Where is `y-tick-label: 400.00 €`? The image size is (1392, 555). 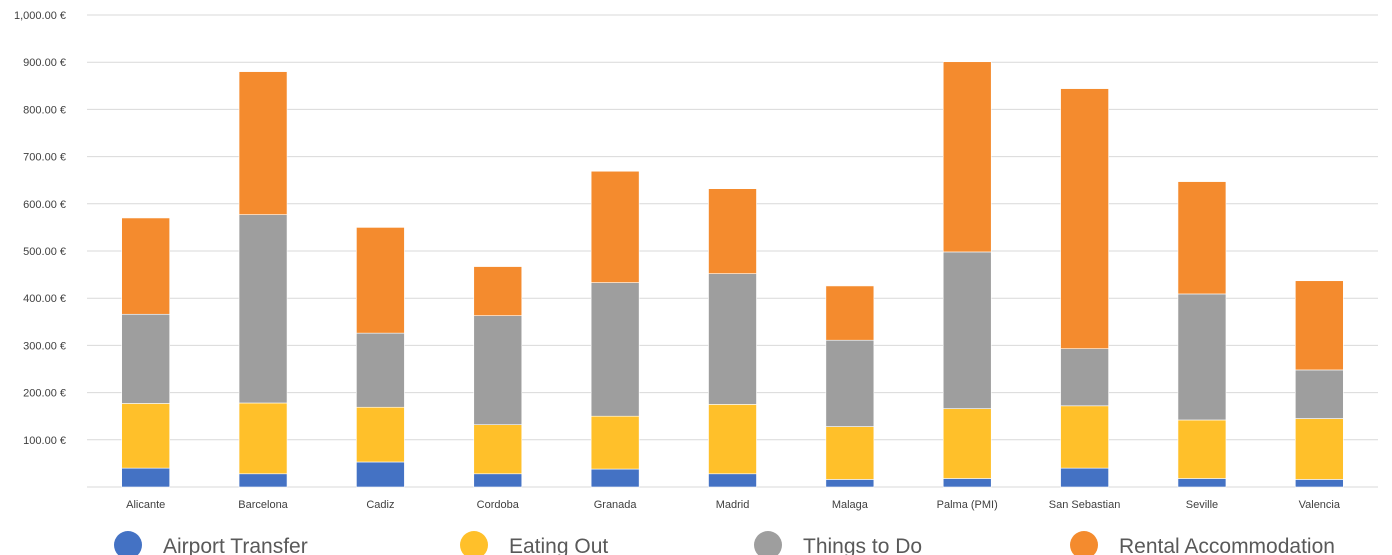
y-tick-label: 400.00 € is located at coordinates (44, 299).